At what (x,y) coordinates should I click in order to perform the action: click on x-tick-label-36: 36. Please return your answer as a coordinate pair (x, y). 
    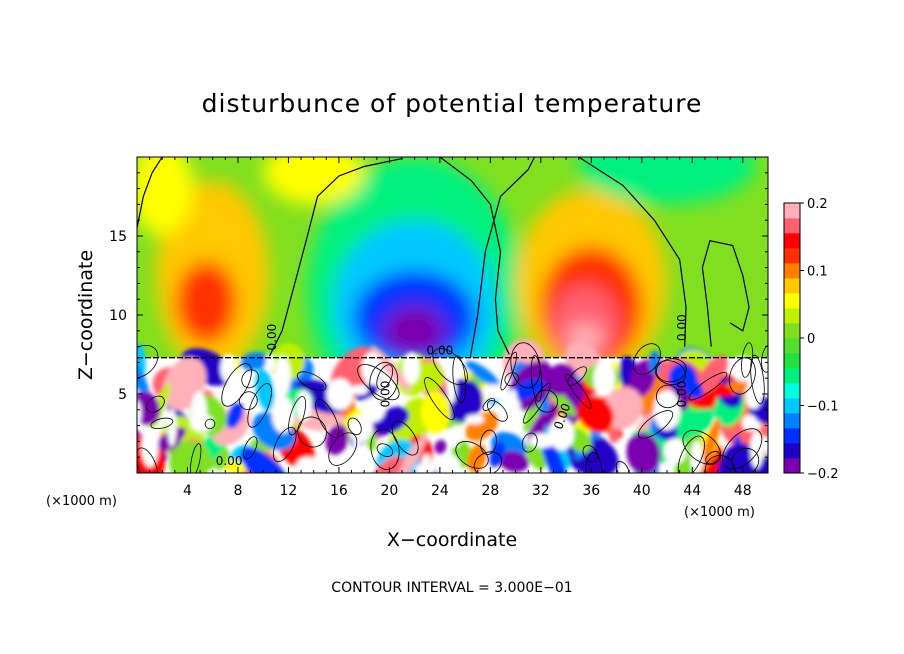
    Looking at the image, I should click on (591, 491).